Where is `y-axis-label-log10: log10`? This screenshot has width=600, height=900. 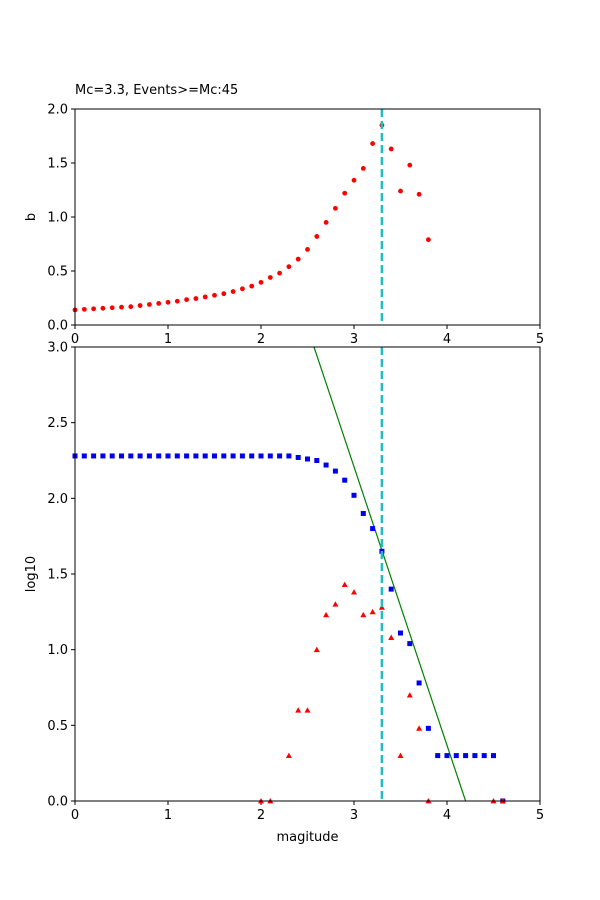
y-axis-label-log10: log10 is located at coordinates (31, 574).